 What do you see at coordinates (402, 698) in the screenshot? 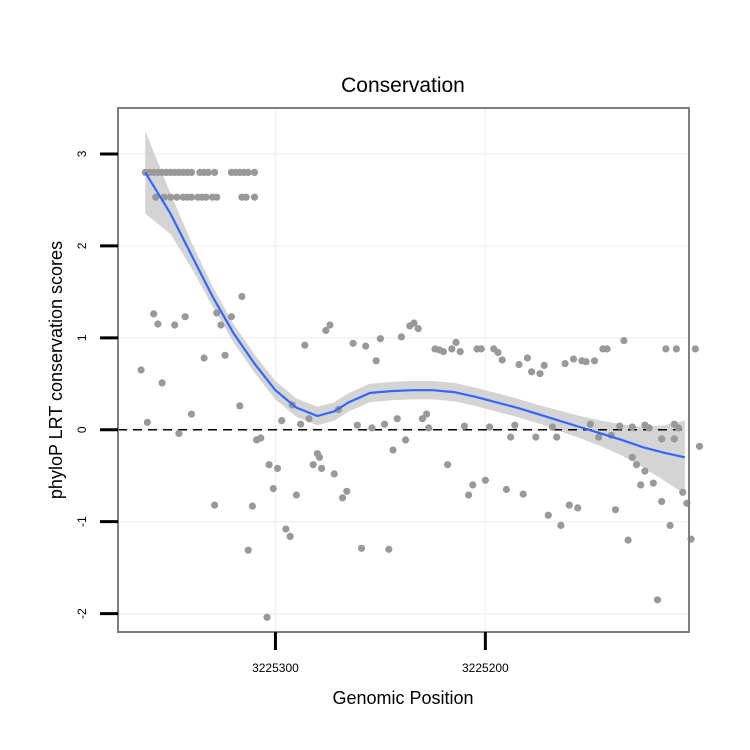
I see `x-axis-title: Genomic Position` at bounding box center [402, 698].